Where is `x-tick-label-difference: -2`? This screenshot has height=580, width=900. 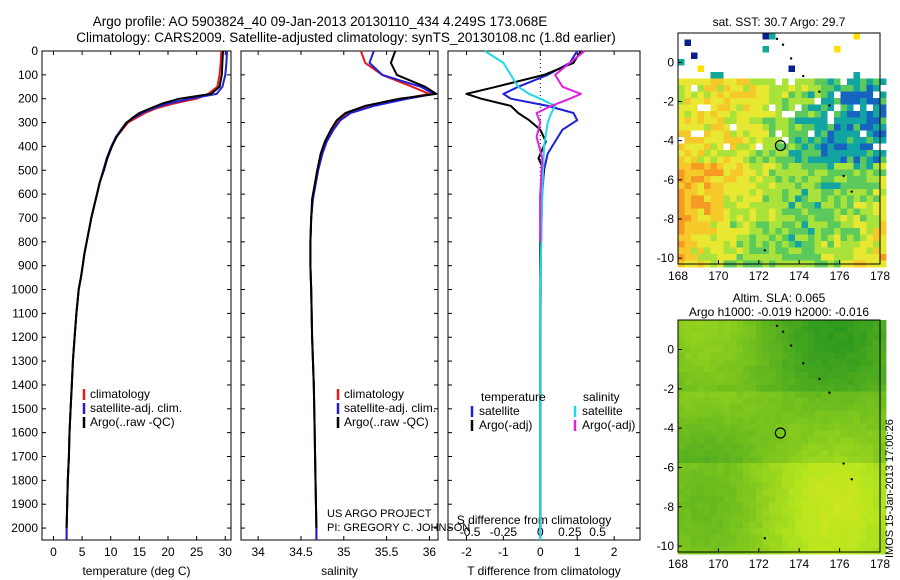 x-tick-label-difference: -2 is located at coordinates (466, 552).